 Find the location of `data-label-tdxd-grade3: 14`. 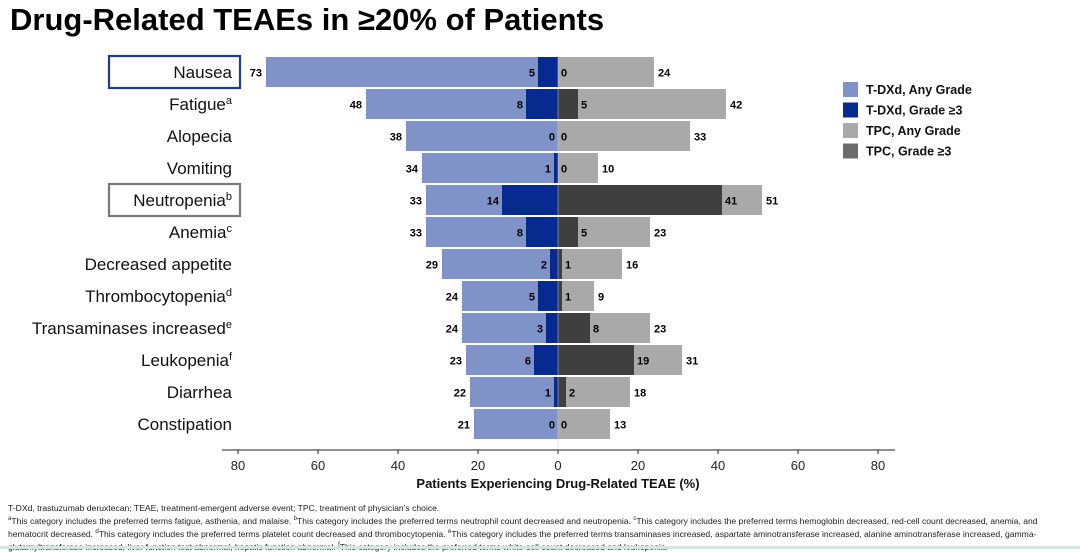

data-label-tdxd-grade3: 14 is located at coordinates (493, 202).